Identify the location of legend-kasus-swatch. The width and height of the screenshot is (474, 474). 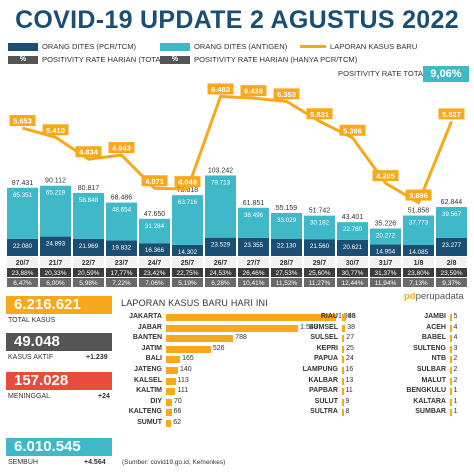
(313, 46).